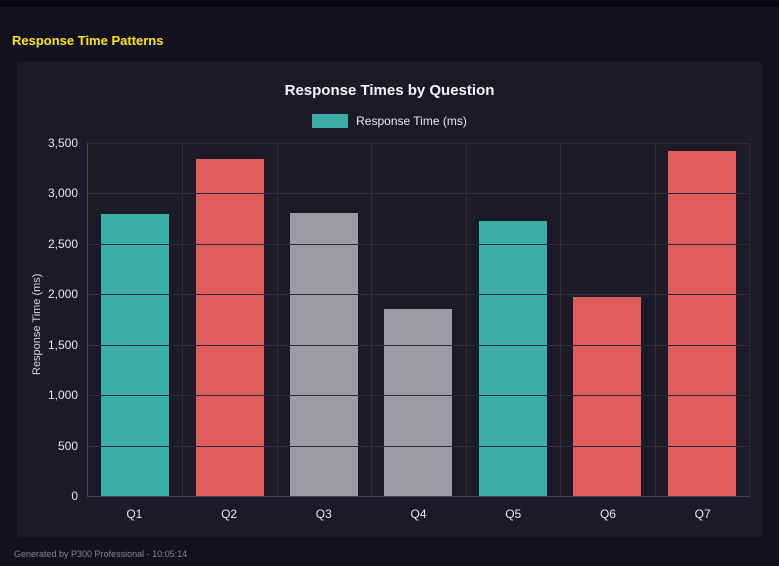  I want to click on x-tick-label: Q7, so click(702, 514).